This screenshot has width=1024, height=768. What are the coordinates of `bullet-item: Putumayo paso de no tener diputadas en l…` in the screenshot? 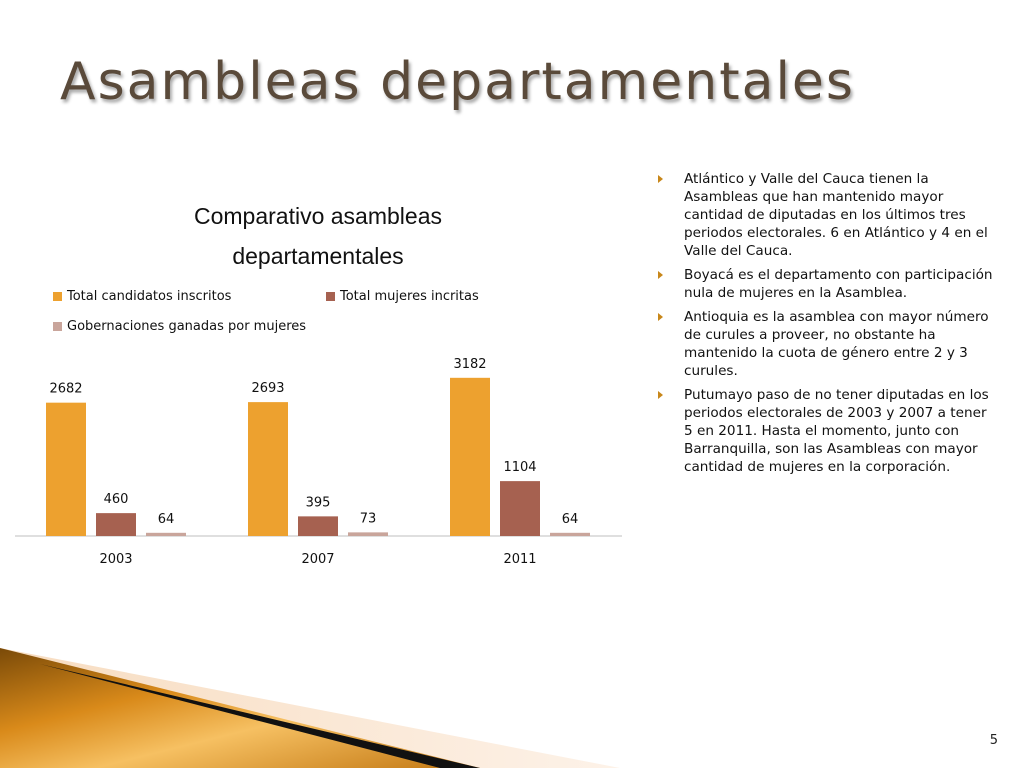 It's located at (828, 431).